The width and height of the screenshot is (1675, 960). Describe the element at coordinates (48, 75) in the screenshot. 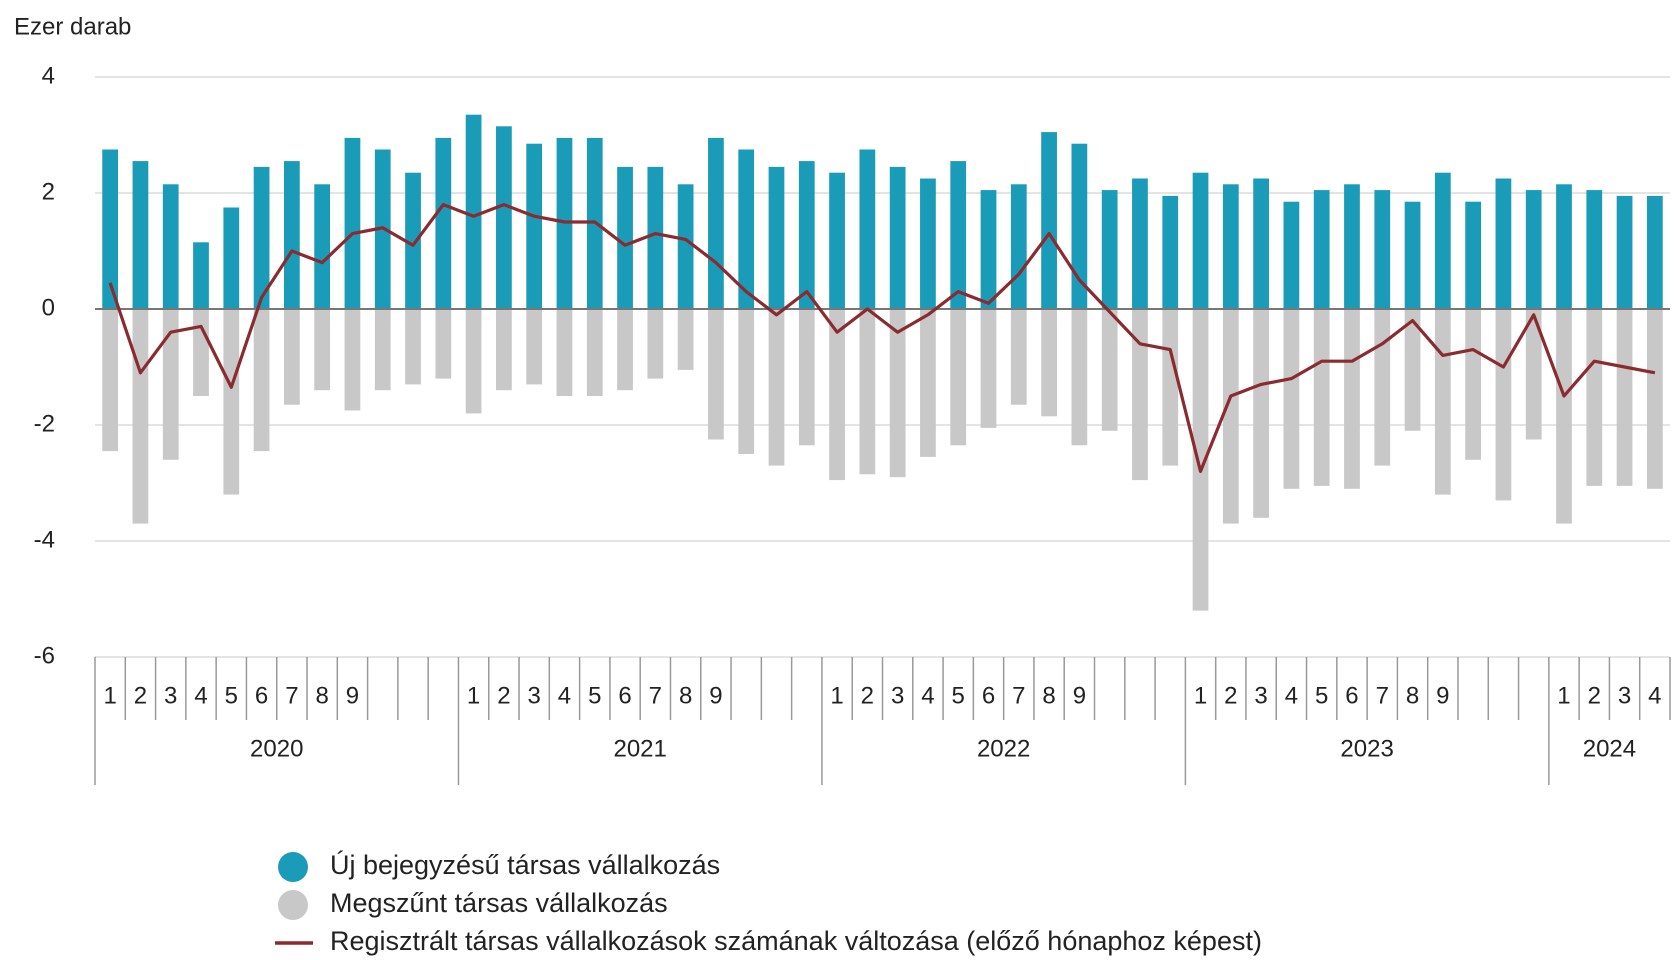

I see `y-tick-label: 4` at that location.